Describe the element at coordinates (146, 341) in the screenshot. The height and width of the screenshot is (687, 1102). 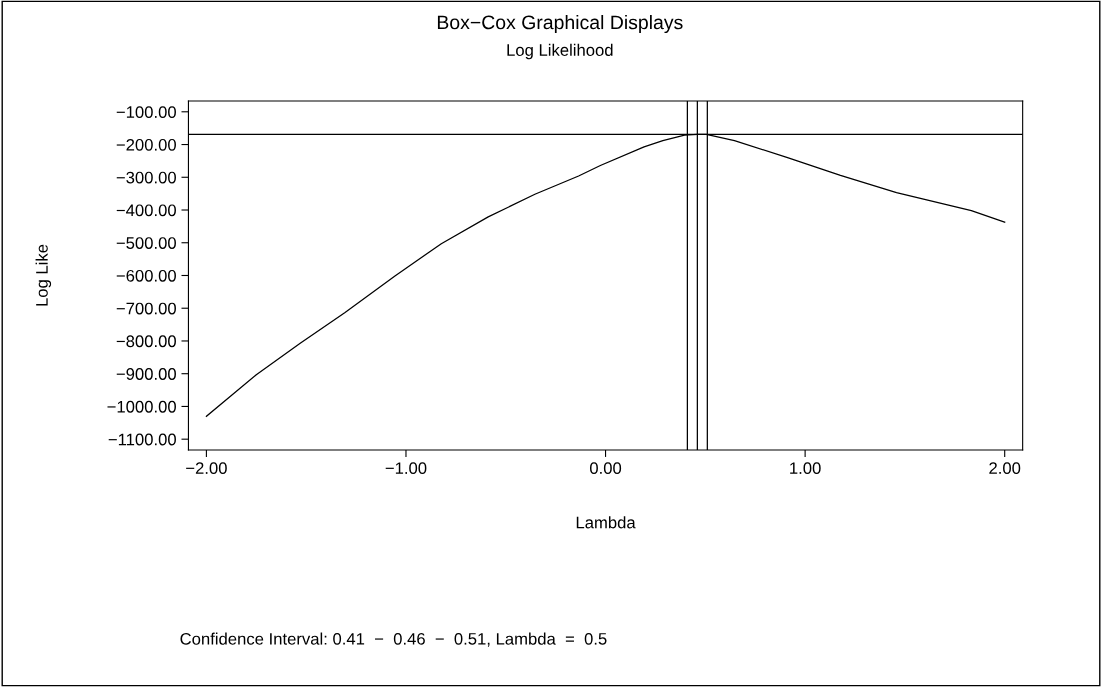
I see `y-tick-label: −800.00` at that location.